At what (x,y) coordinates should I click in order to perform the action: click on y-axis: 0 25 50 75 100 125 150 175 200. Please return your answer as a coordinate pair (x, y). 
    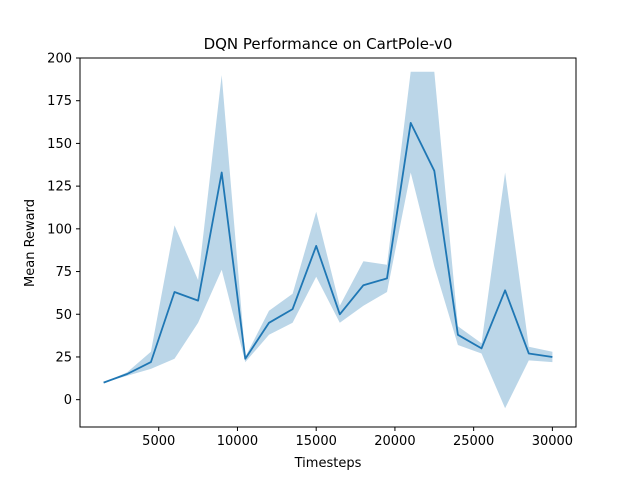
    Looking at the image, I should click on (63, 230).